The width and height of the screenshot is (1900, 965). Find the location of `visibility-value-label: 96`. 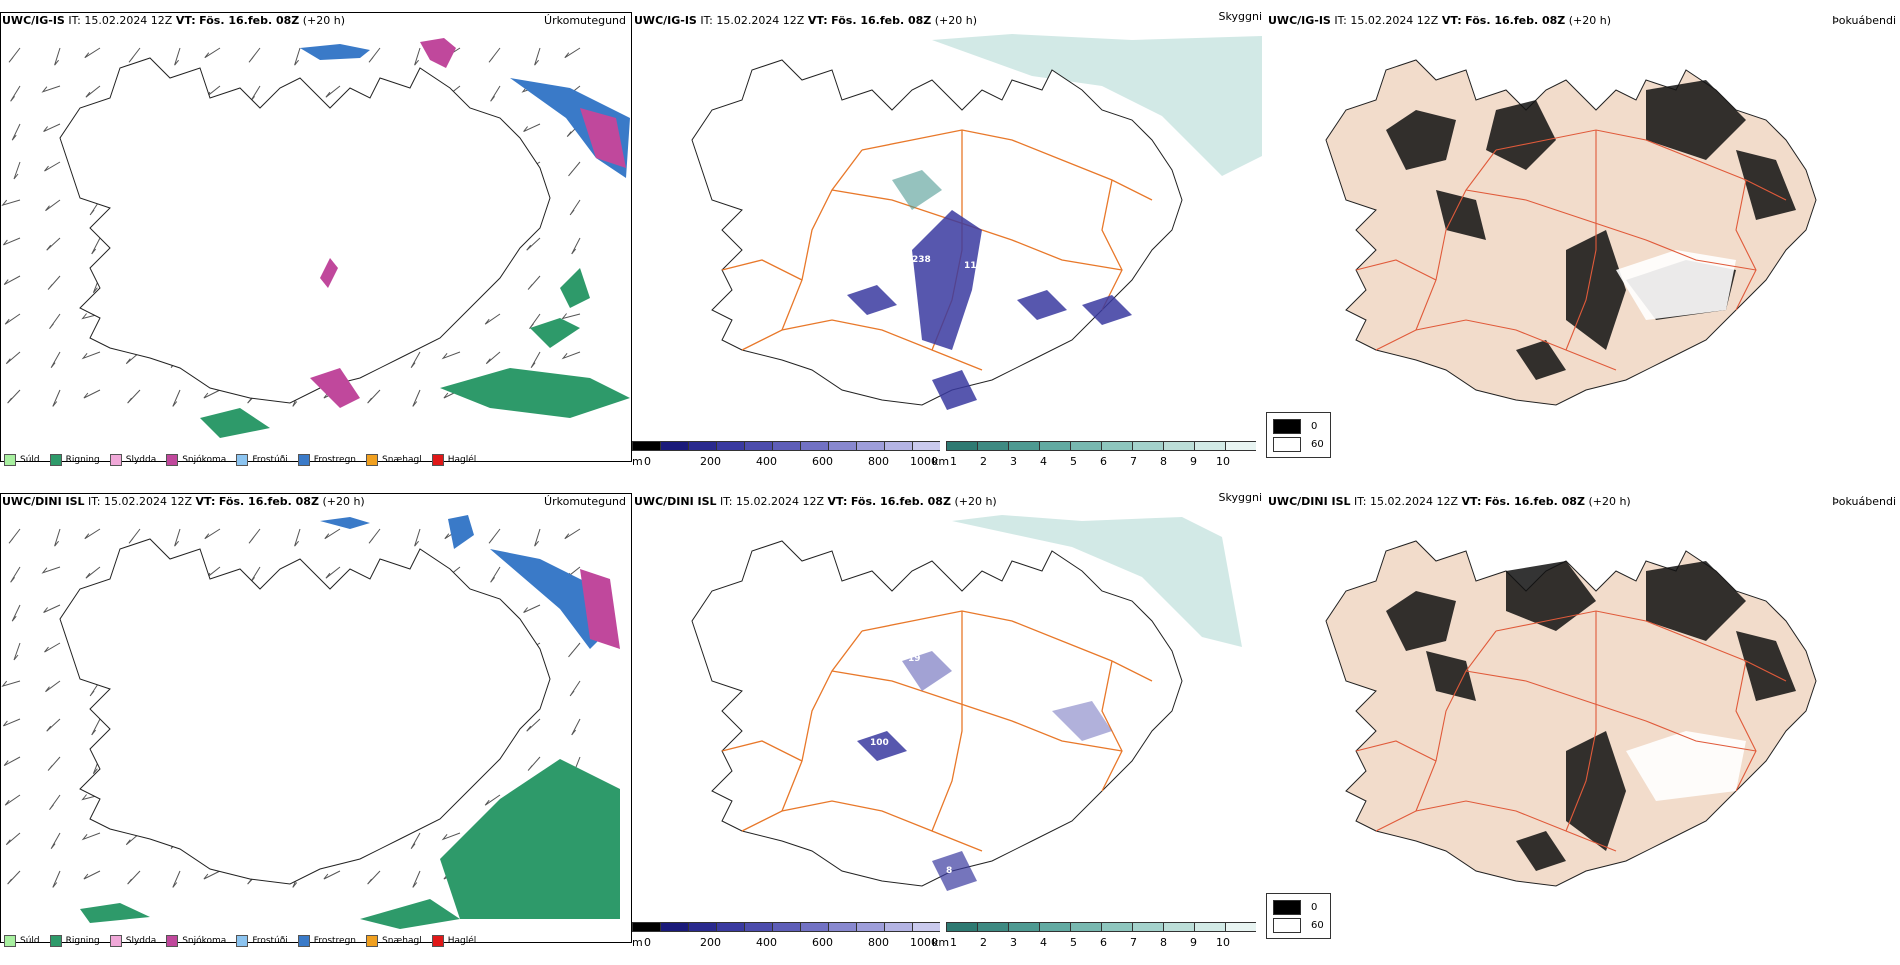

visibility-value-label: 96 is located at coordinates (900, 284).